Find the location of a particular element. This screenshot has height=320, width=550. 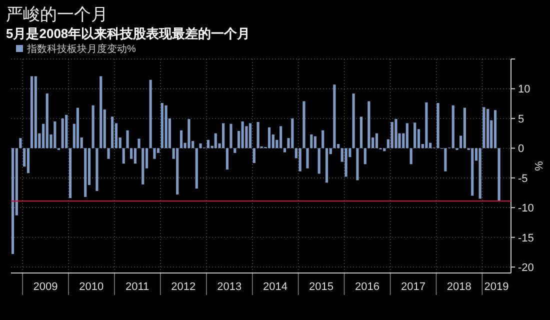

x-tick-label: 2009 is located at coordinates (45, 287).